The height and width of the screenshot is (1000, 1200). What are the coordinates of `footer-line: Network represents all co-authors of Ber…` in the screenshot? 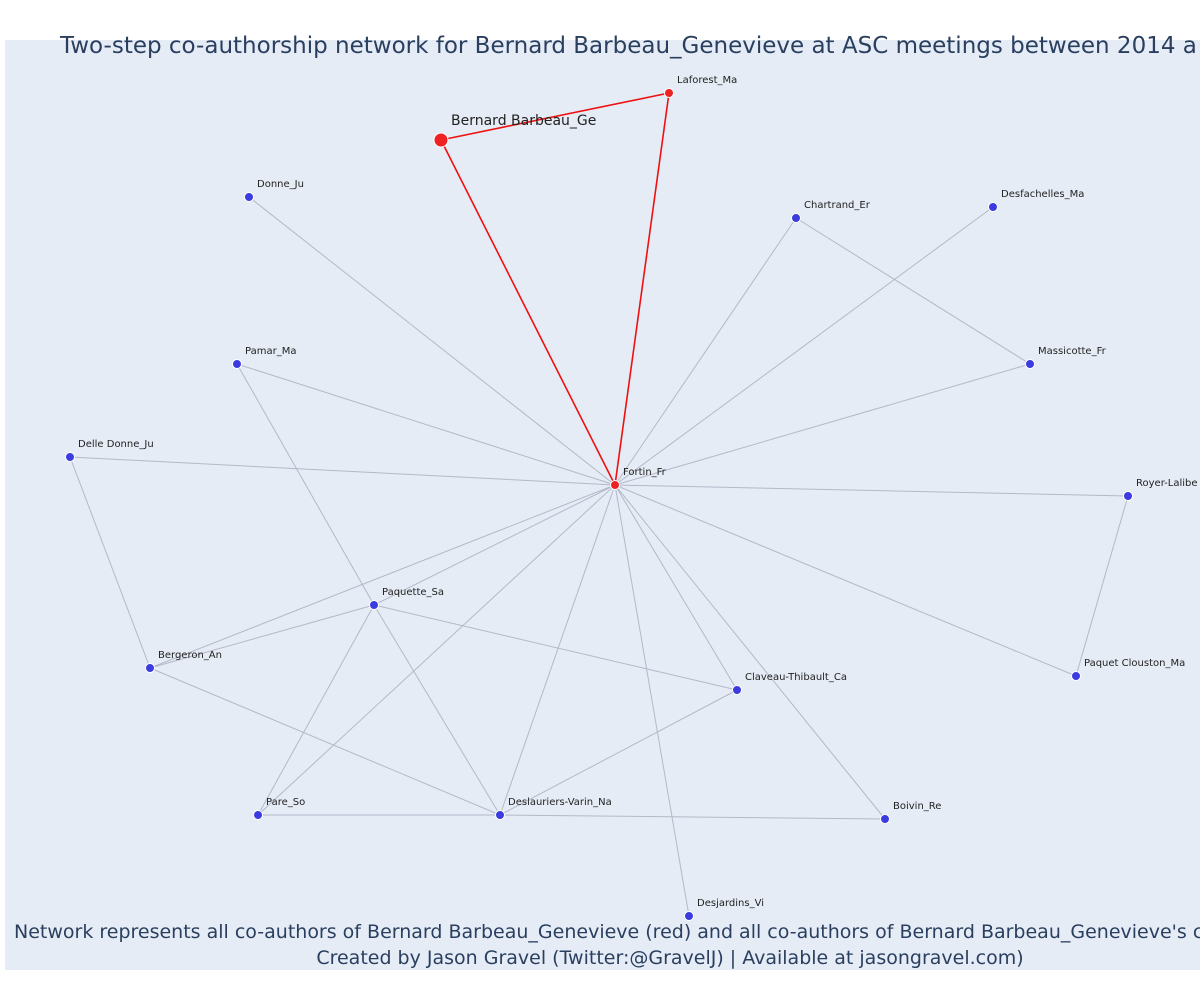 It's located at (607, 932).